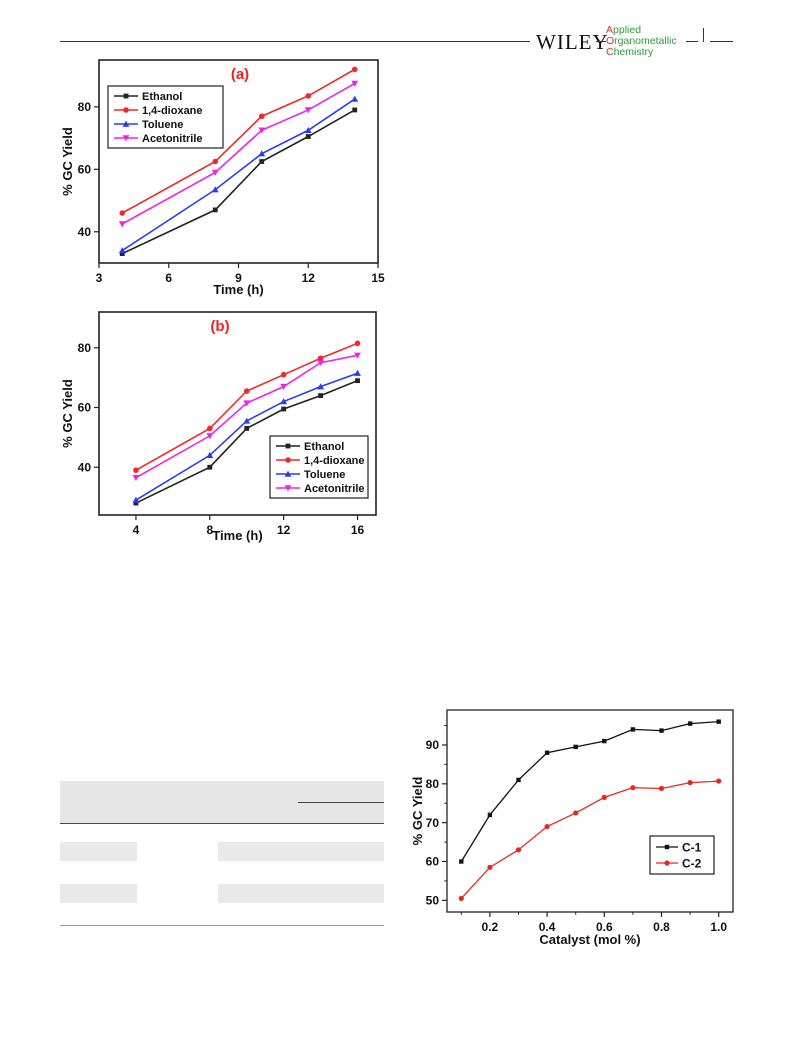 The image size is (793, 1043). Describe the element at coordinates (334, 461) in the screenshot. I see `legend-label: 1,4-dioxane` at that location.